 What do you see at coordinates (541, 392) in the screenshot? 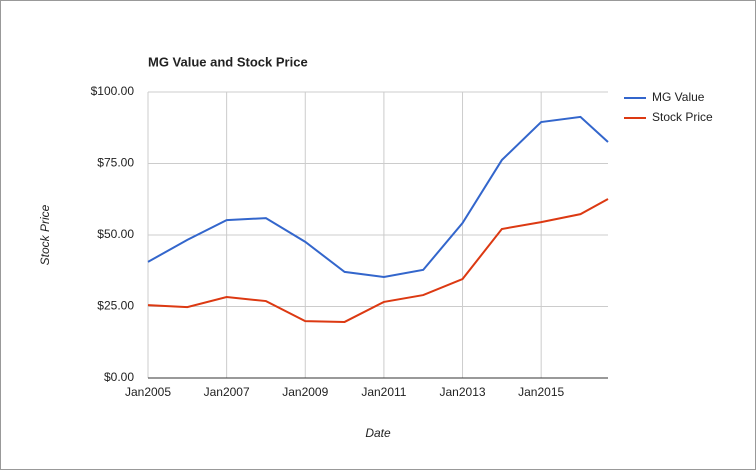
I see `x-tick-label: Jan2015` at bounding box center [541, 392].